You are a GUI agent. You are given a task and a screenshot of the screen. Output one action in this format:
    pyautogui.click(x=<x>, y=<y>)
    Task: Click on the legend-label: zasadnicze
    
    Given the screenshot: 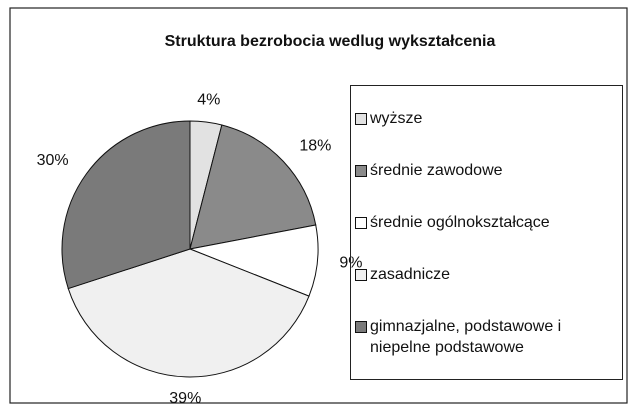 What is the action you would take?
    pyautogui.click(x=410, y=274)
    